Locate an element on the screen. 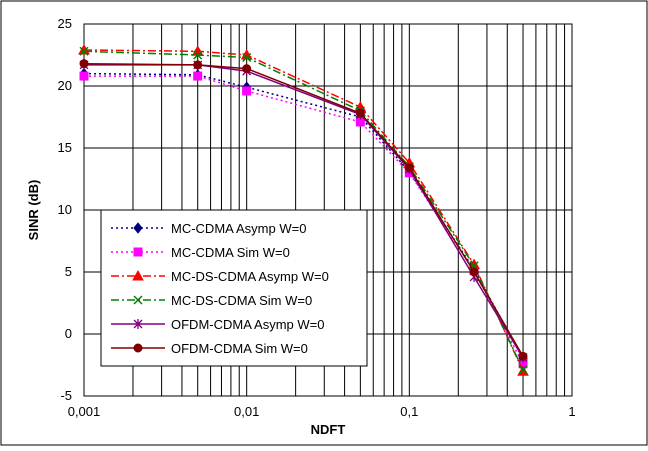 The height and width of the screenshot is (451, 648). legend-entry: MC-CDMA Asymp W=0 is located at coordinates (208, 228).